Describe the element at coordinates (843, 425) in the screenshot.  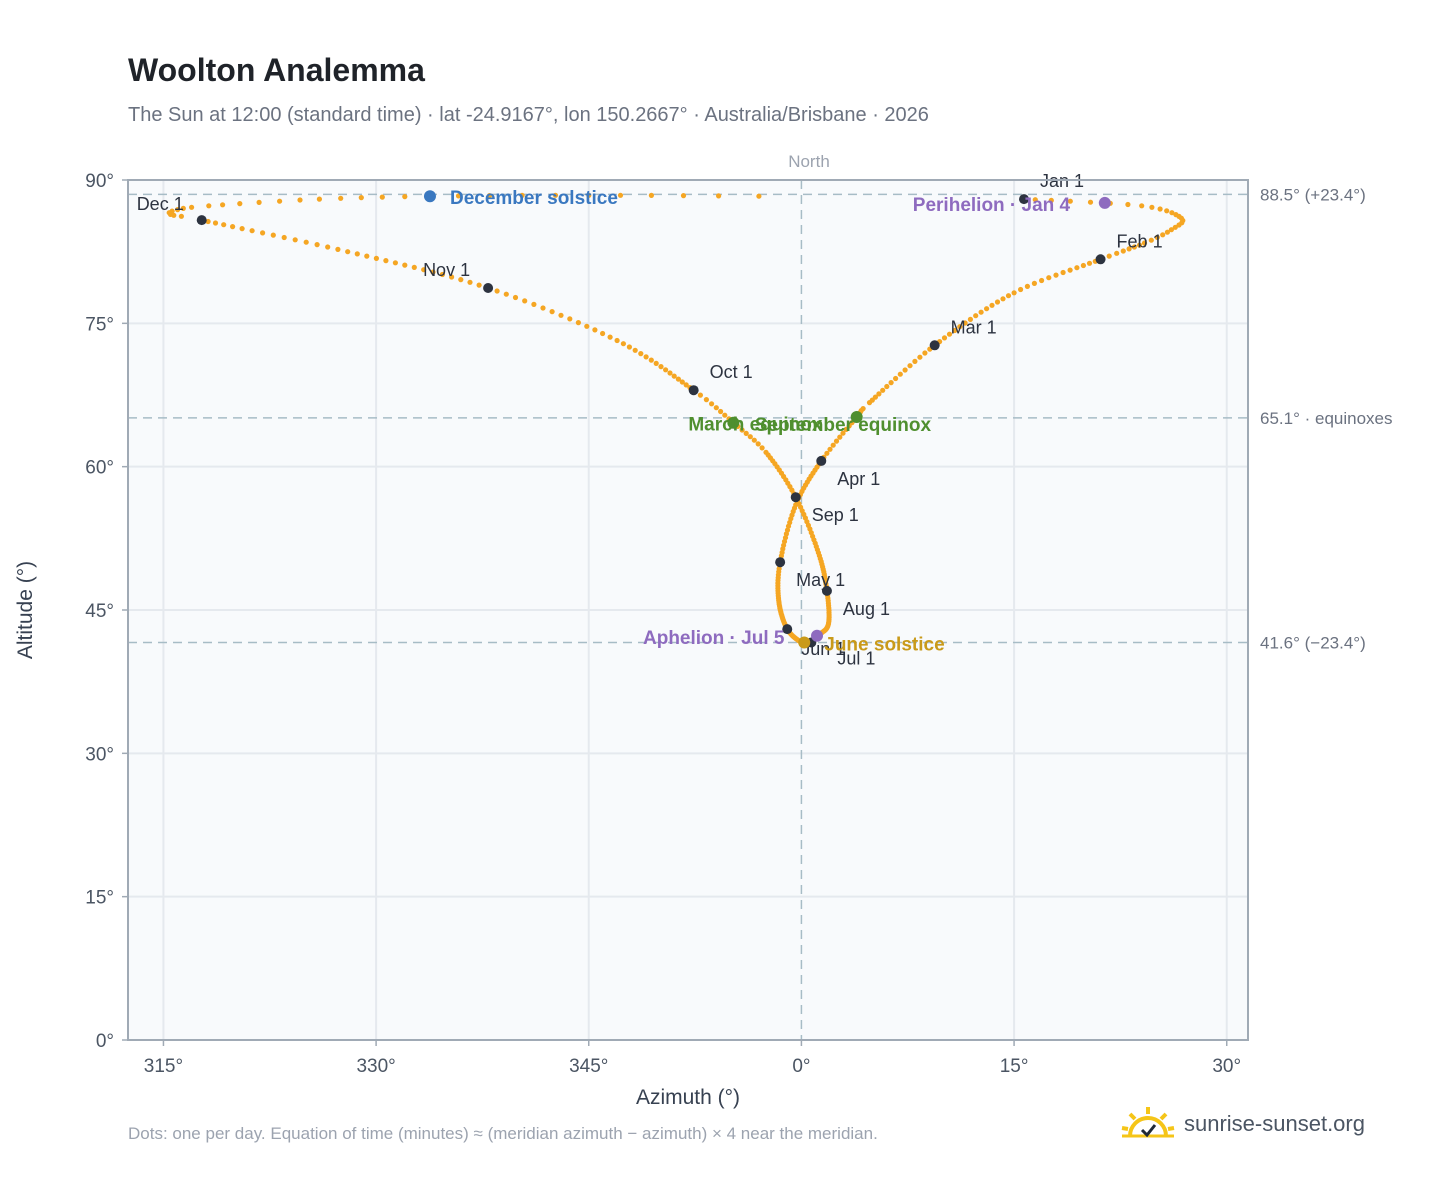
I see `event-label: September equinox` at that location.